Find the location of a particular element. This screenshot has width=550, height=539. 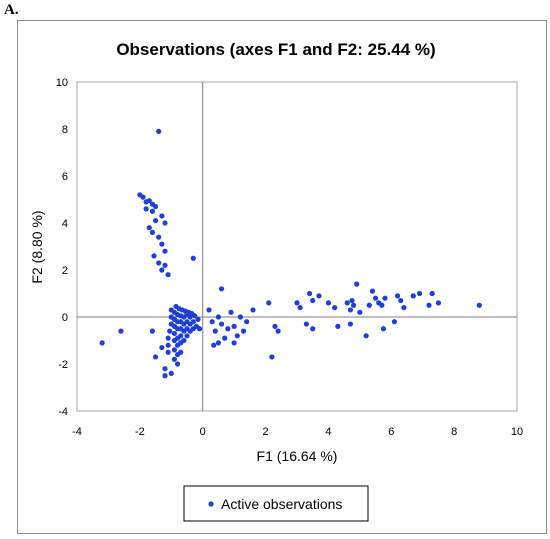

y-tick-label: 6 is located at coordinates (65, 177).